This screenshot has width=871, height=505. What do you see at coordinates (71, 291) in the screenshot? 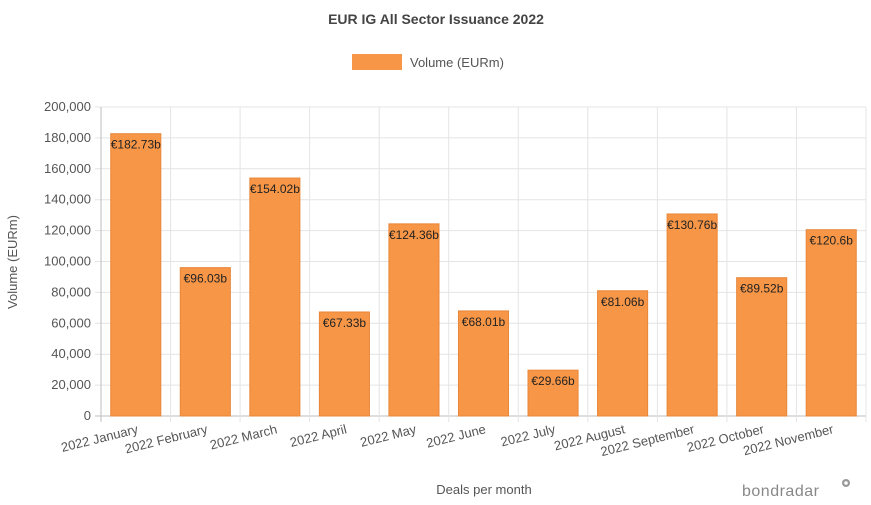
I see `y-tick-label: 80,000` at bounding box center [71, 291].